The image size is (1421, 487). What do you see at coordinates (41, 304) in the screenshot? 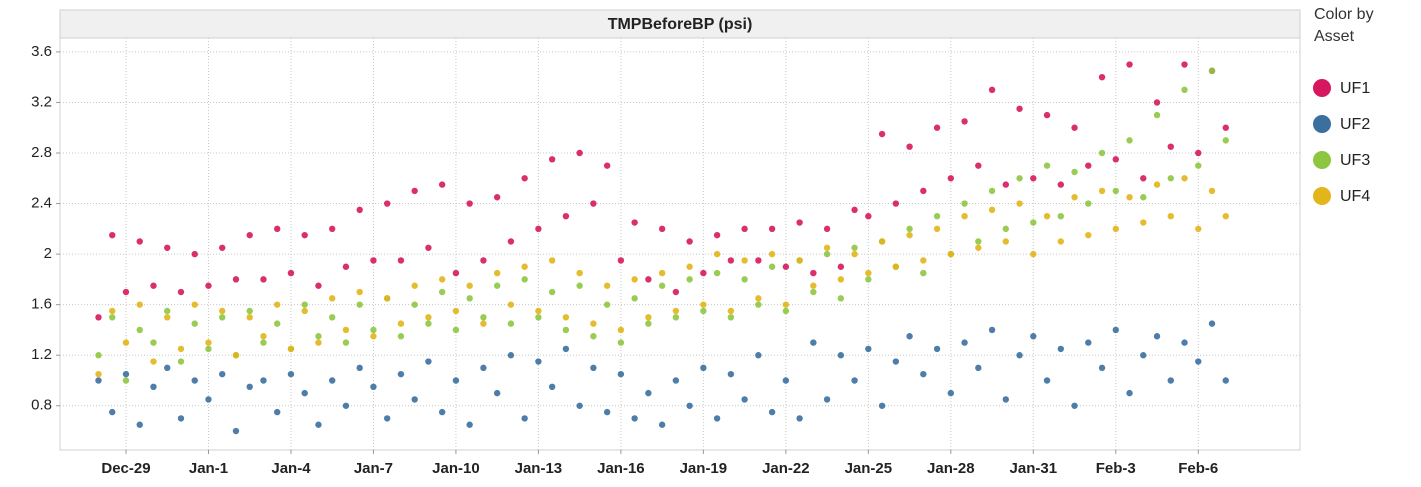
I see `y-tick-label: 1.6` at bounding box center [41, 304].